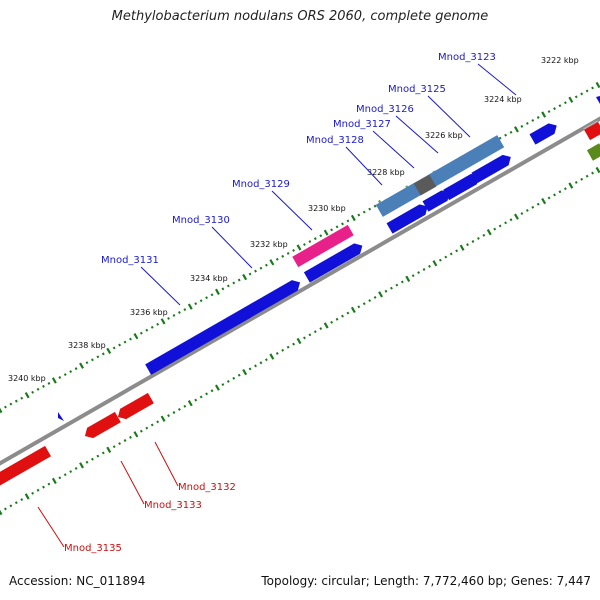 Image resolution: width=600 pixels, height=600 pixels. Describe the element at coordinates (424, 184) in the screenshot. I see `highlight-overlap` at that location.